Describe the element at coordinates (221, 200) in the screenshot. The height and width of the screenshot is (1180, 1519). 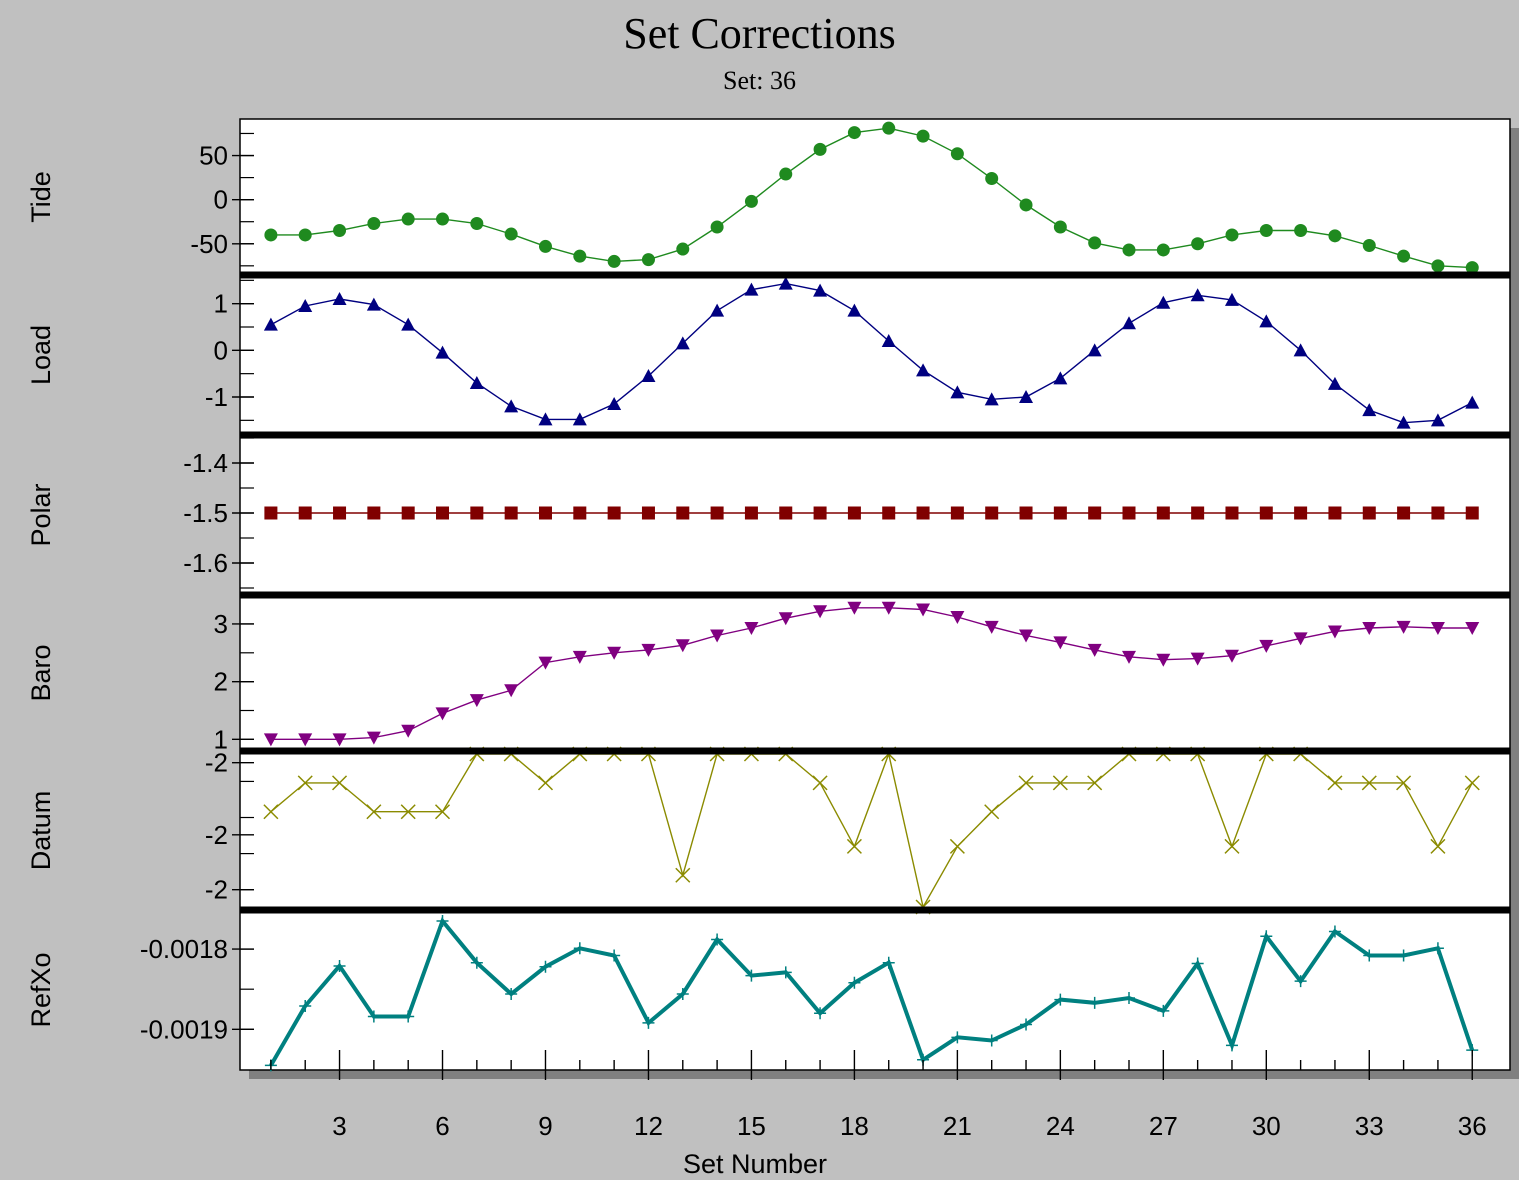
I see `y-tick-label: 0` at that location.